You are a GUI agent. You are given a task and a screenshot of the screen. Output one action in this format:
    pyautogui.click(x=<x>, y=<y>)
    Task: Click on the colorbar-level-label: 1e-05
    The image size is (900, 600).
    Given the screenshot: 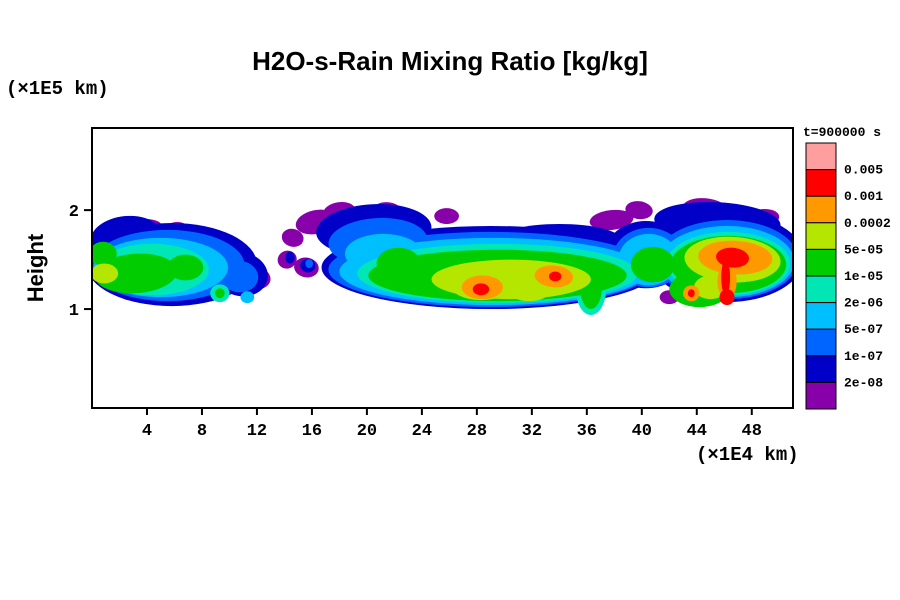 What is the action you would take?
    pyautogui.click(x=863, y=276)
    